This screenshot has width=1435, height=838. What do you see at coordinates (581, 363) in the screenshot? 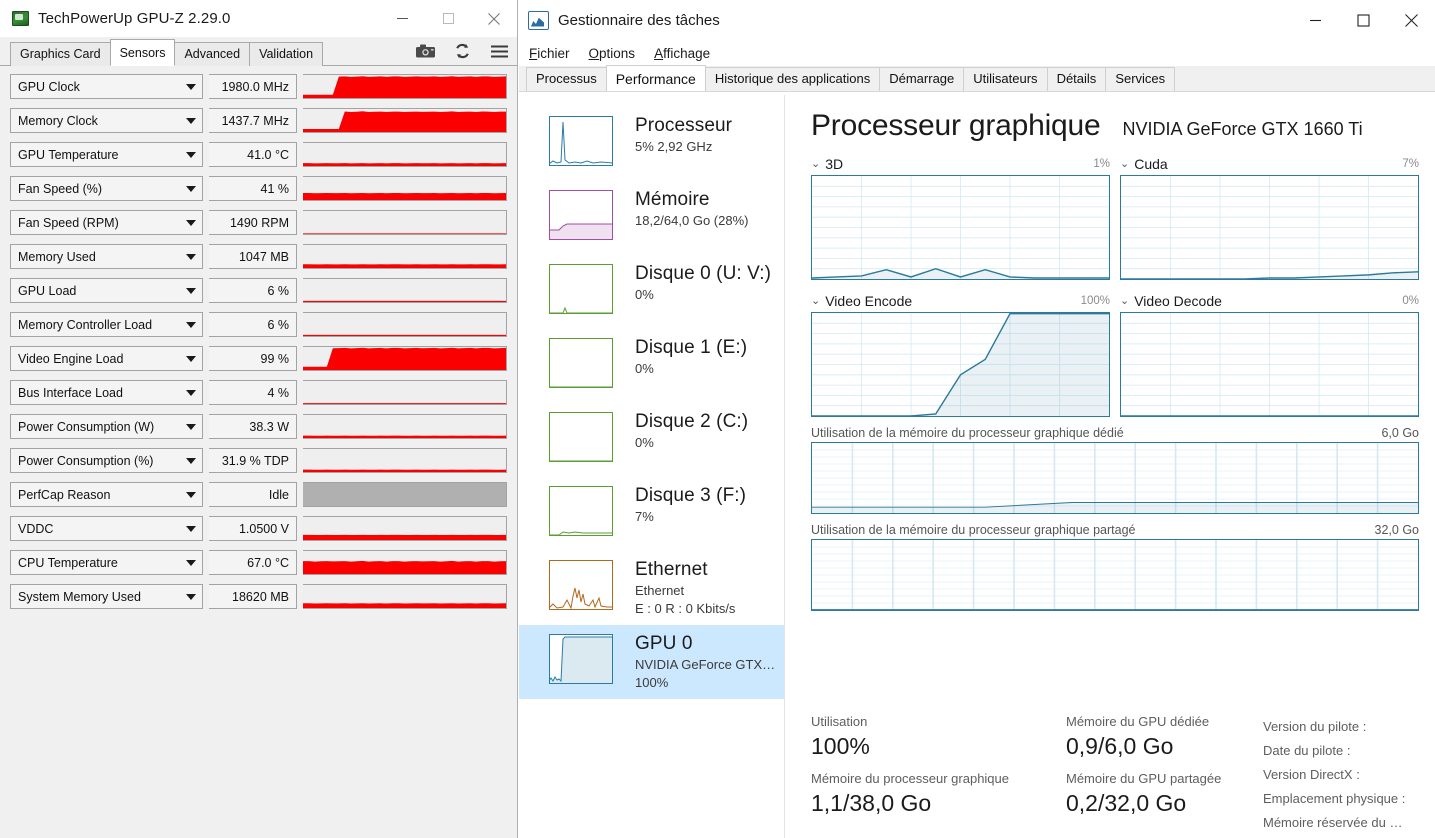
I see `sidebar-sparkline` at bounding box center [581, 363].